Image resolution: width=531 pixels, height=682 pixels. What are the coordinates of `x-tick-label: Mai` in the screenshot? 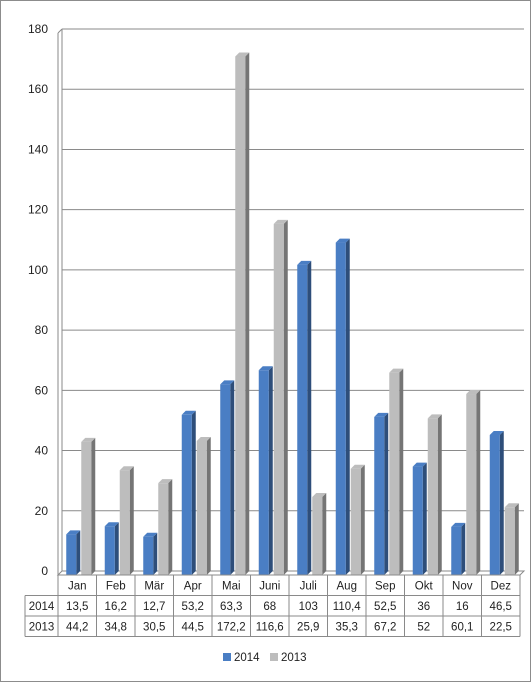 It's located at (231, 586).